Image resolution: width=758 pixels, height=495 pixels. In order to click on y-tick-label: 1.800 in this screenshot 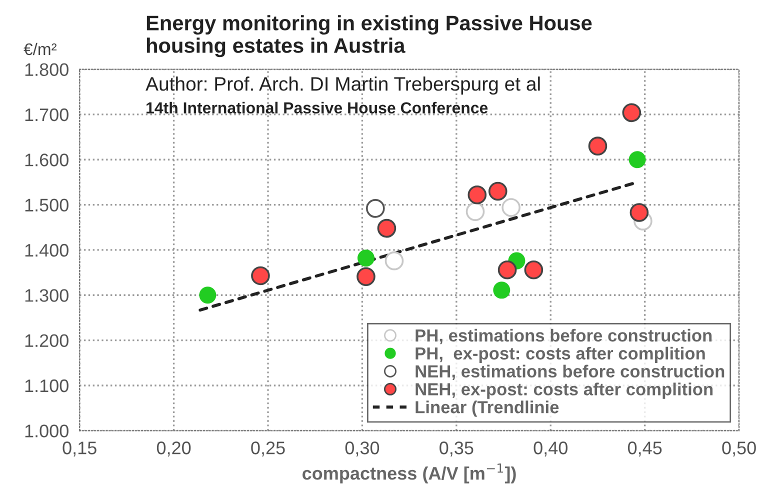, I will do `click(46, 69)`.